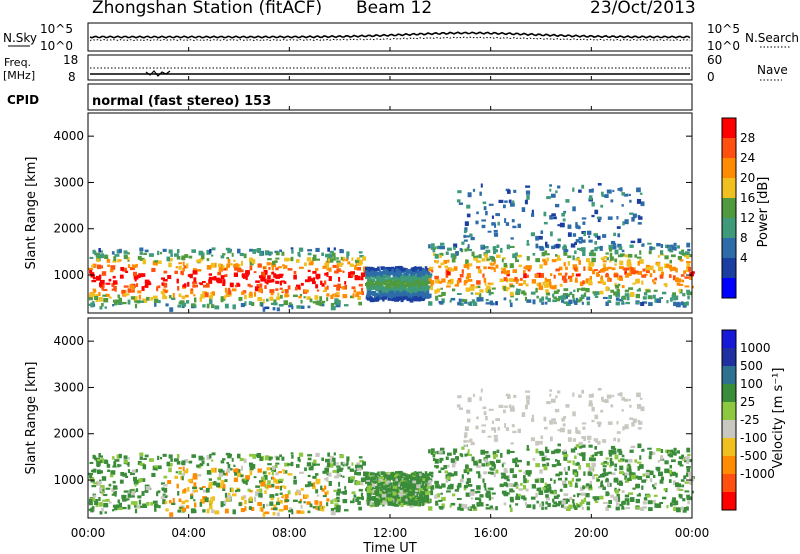 This screenshot has width=800, height=554. Describe the element at coordinates (401, 37) in the screenshot. I see `nsky-panel: N.Sky 10^5 10^0 10^5 10^0 N.Search` at that location.